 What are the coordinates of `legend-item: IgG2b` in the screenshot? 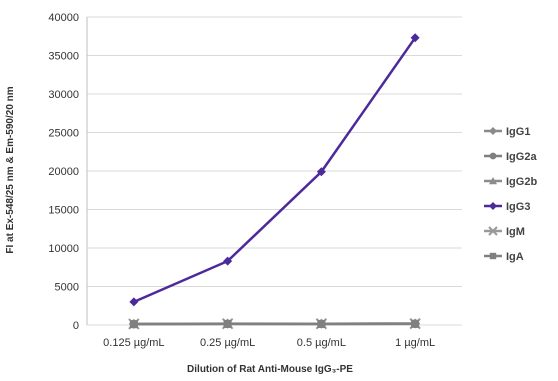 It's located at (510, 182).